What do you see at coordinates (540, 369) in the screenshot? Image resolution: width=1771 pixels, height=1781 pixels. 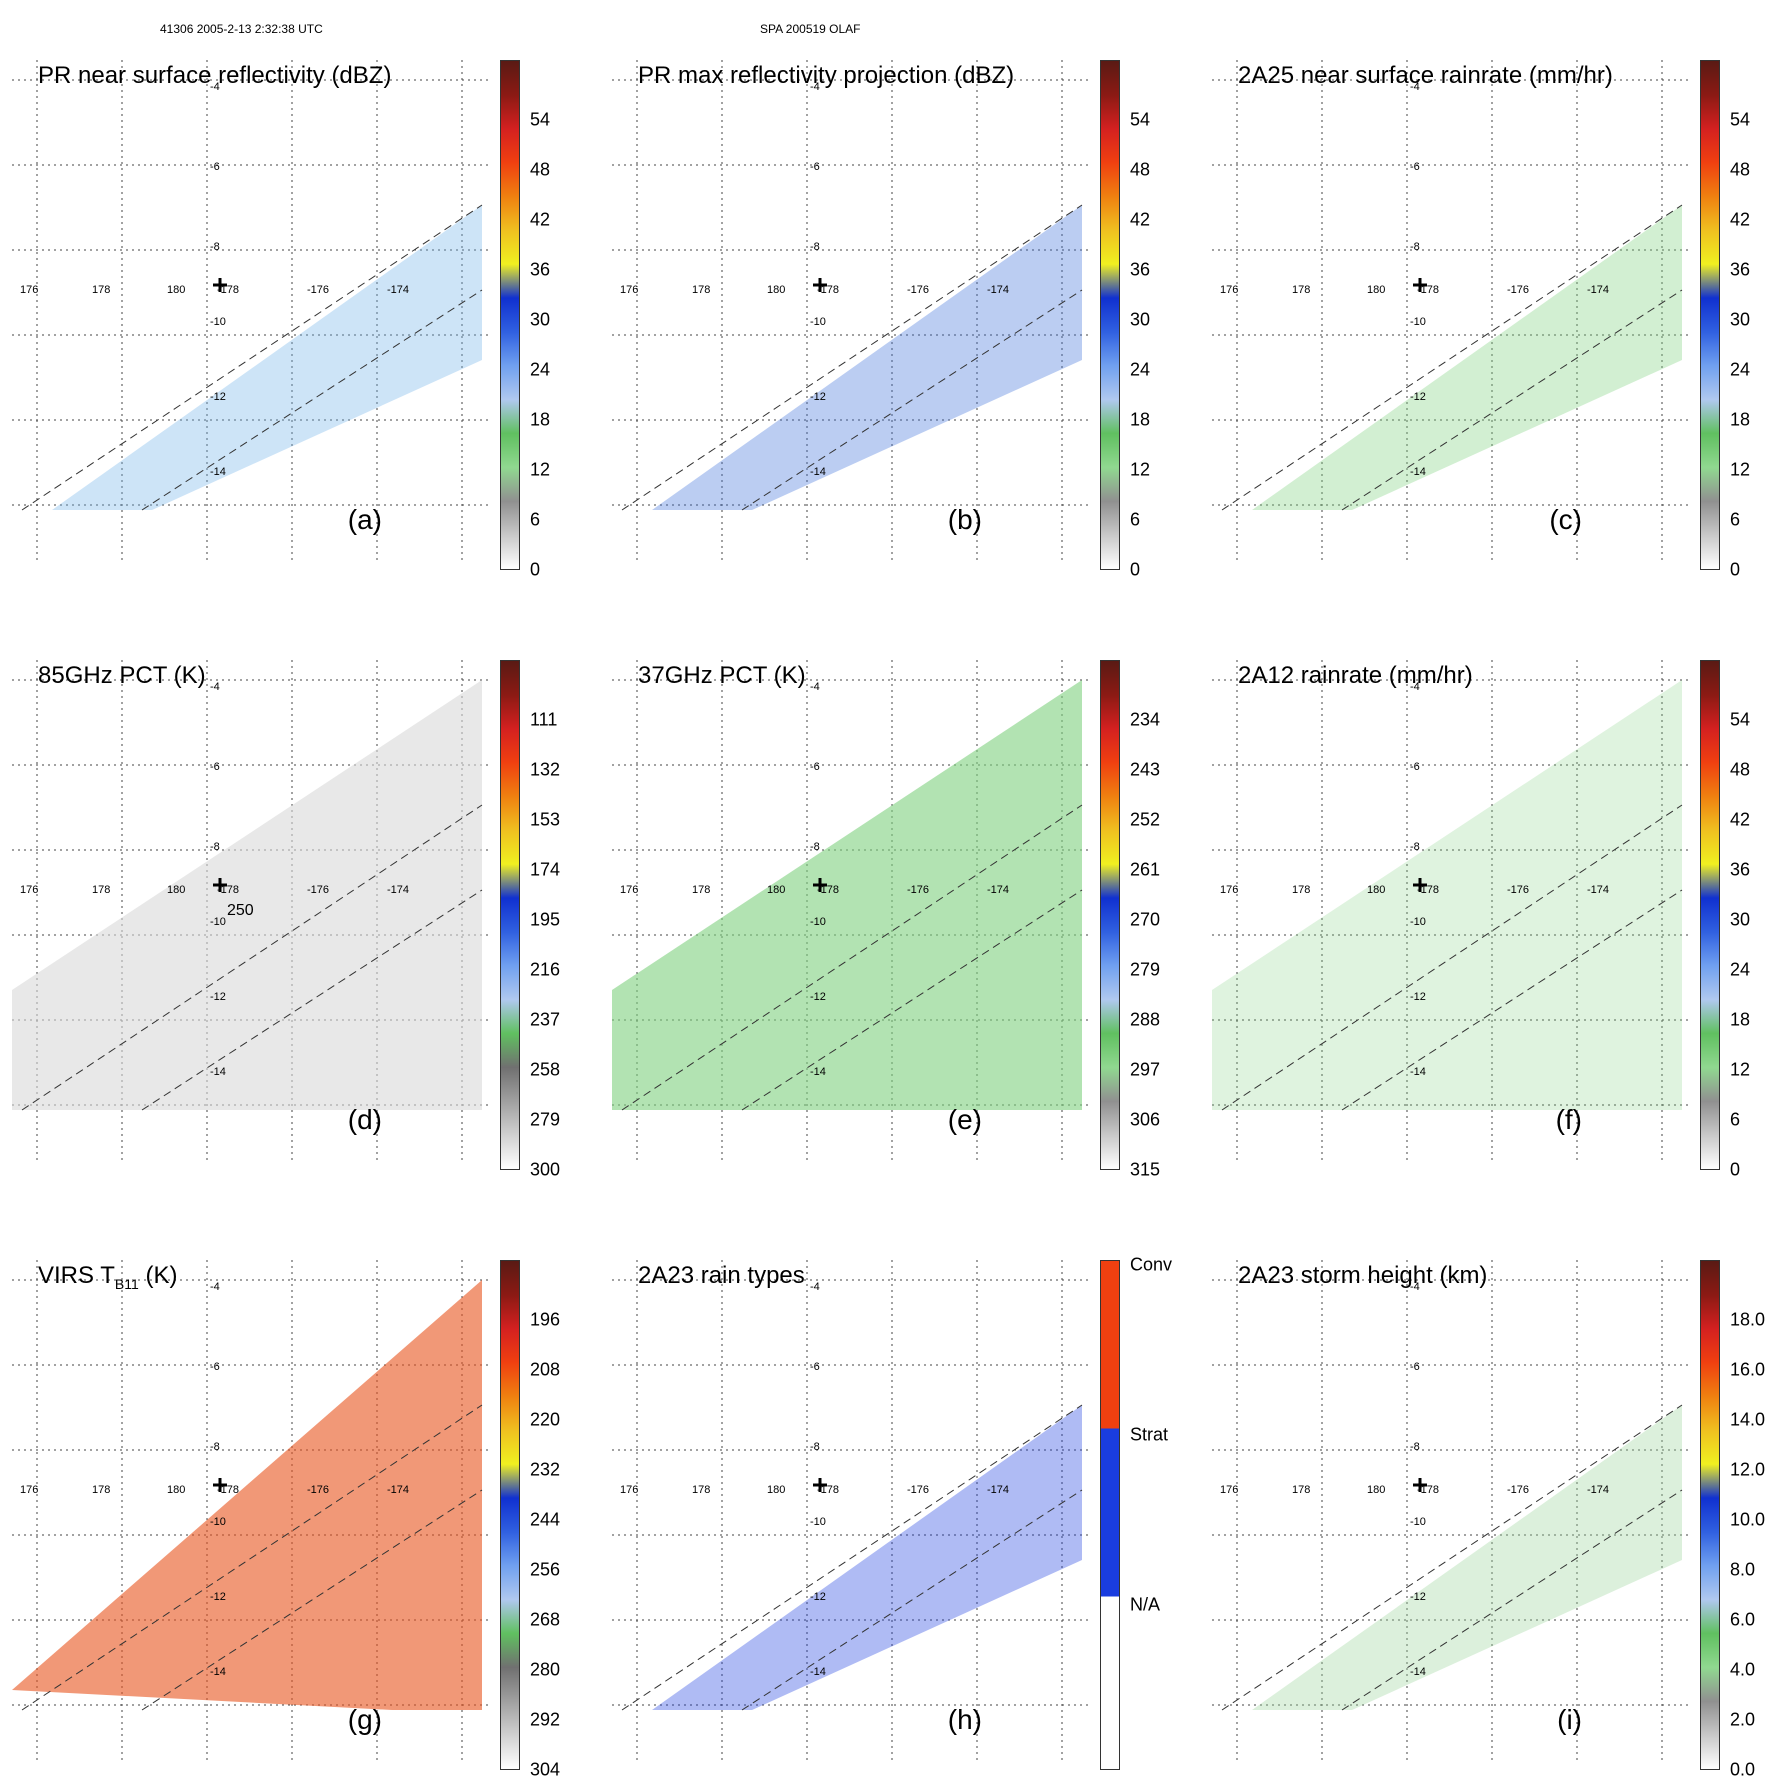 I see `colorbar-tick-label: 24` at bounding box center [540, 369].